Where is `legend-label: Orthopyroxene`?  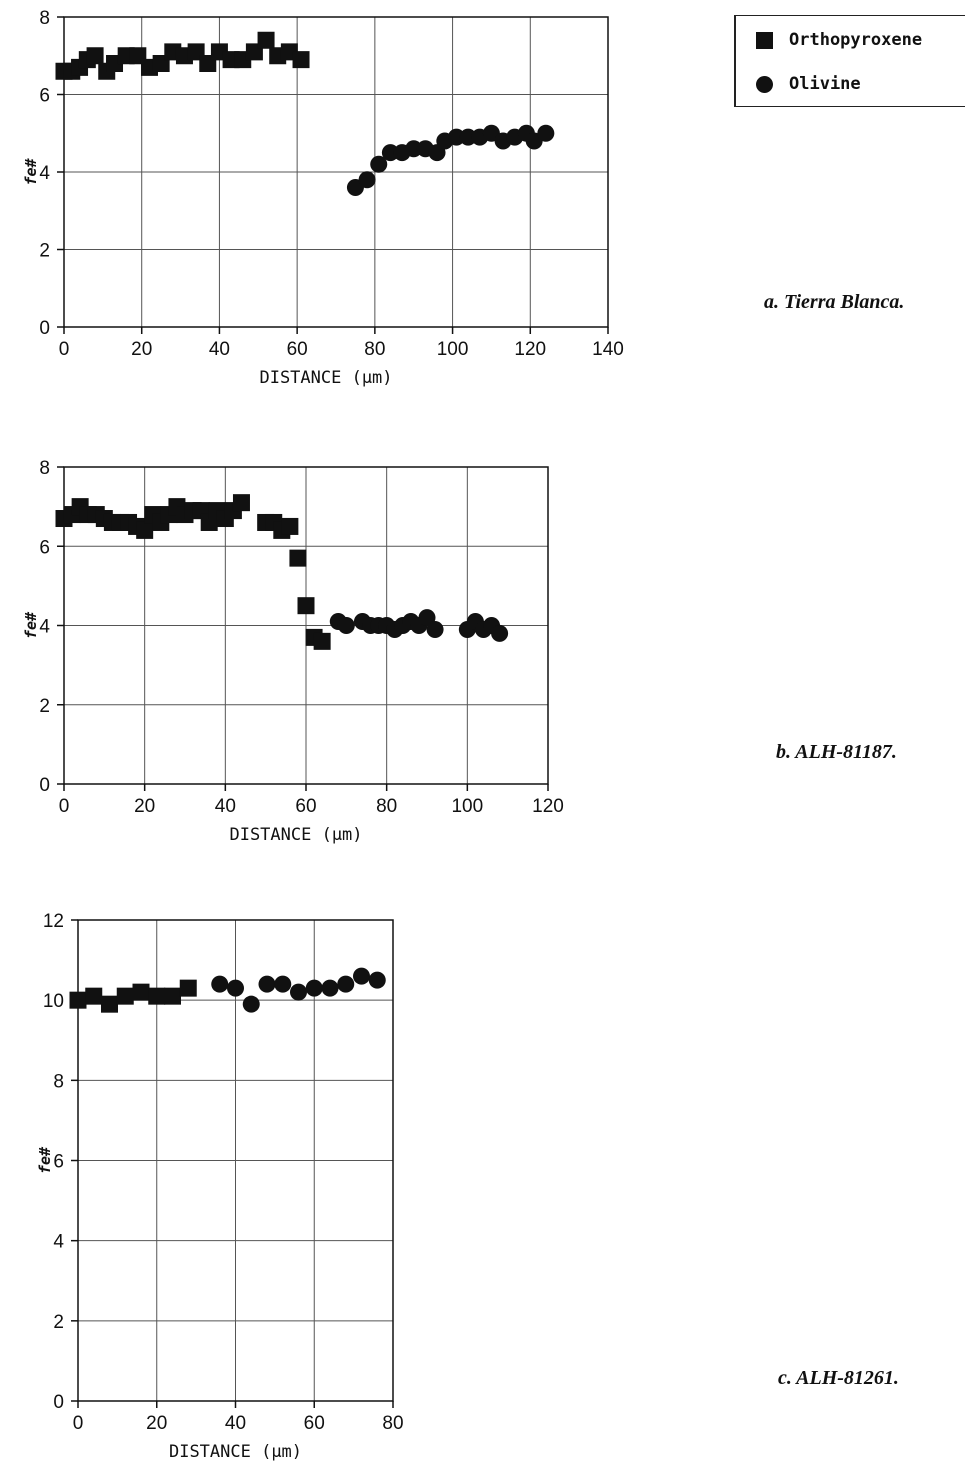 legend-label: Orthopyroxene is located at coordinates (856, 40).